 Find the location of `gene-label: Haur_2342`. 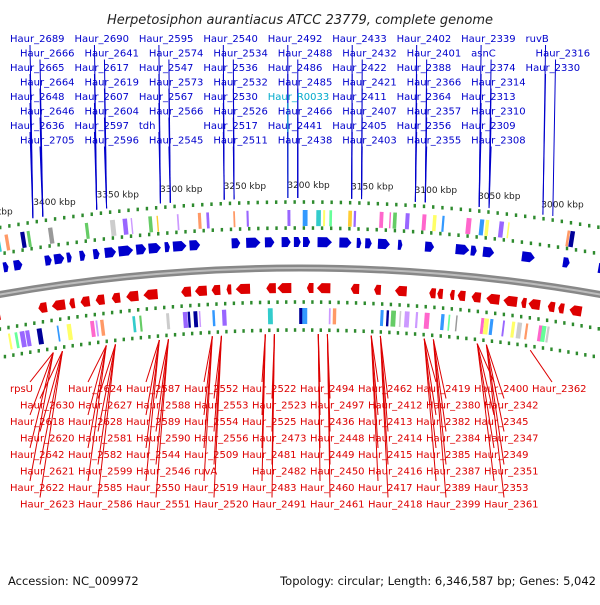

gene-label: Haur_2342 is located at coordinates (511, 406).